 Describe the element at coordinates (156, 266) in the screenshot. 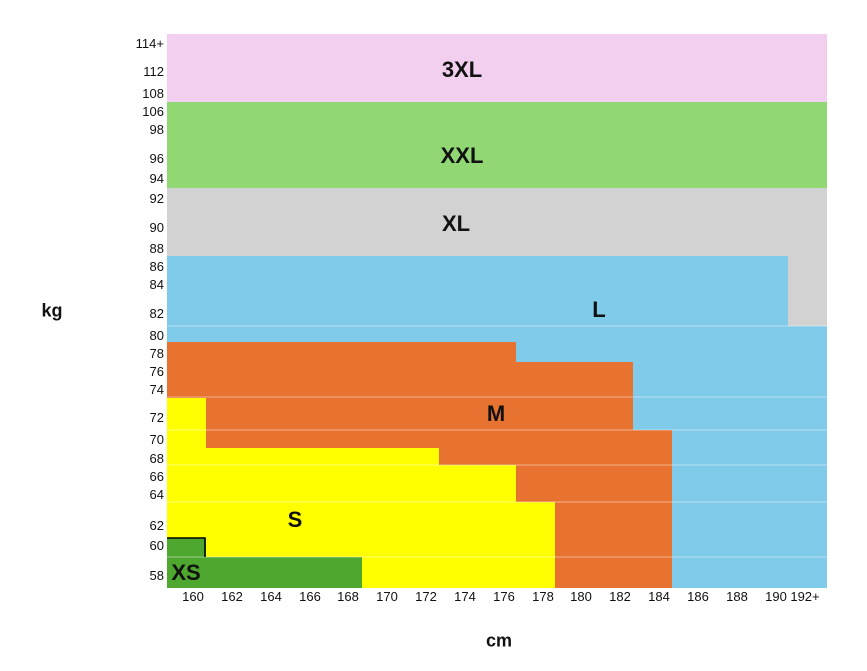

I see `y-tick-label: 86` at that location.